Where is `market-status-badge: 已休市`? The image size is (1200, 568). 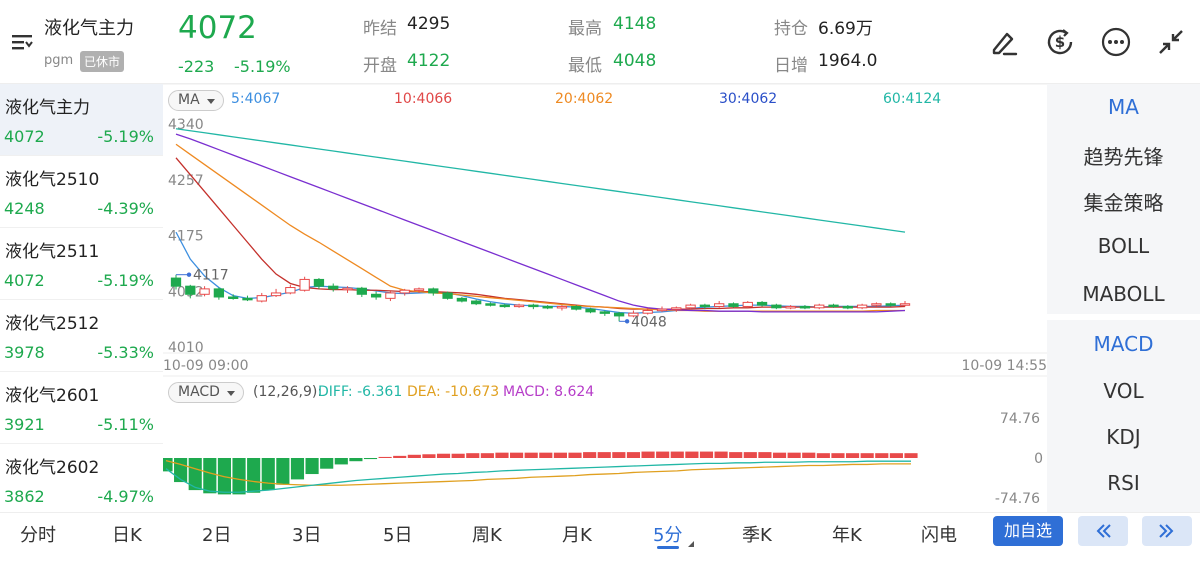
market-status-badge: 已休市 is located at coordinates (102, 61).